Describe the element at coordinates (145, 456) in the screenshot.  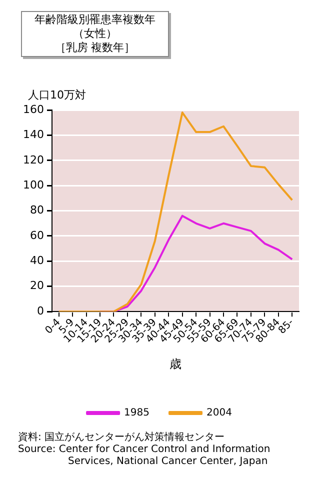
I see `source-note: Source: Center for Cancer Control and Information Services, National Cancer Center, Japan` at that location.